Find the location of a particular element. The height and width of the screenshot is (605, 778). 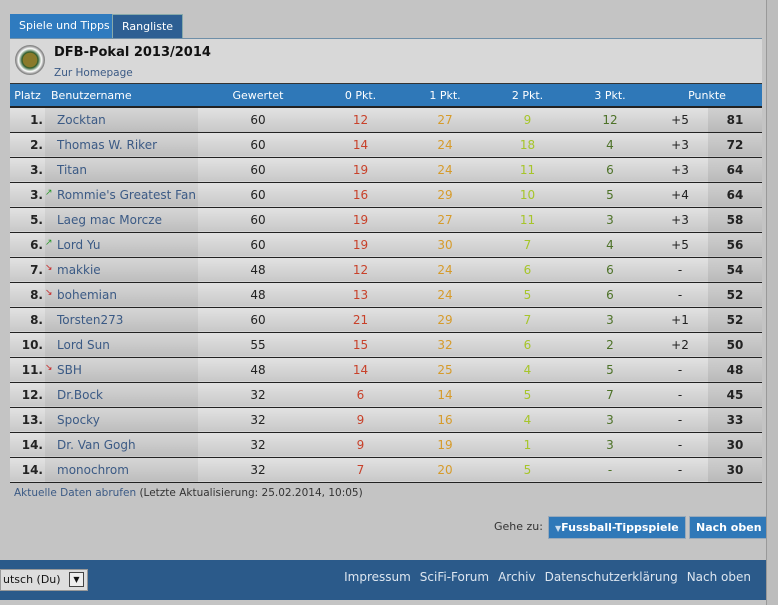

cell-name: Laeg mac Morcze is located at coordinates (121, 220).